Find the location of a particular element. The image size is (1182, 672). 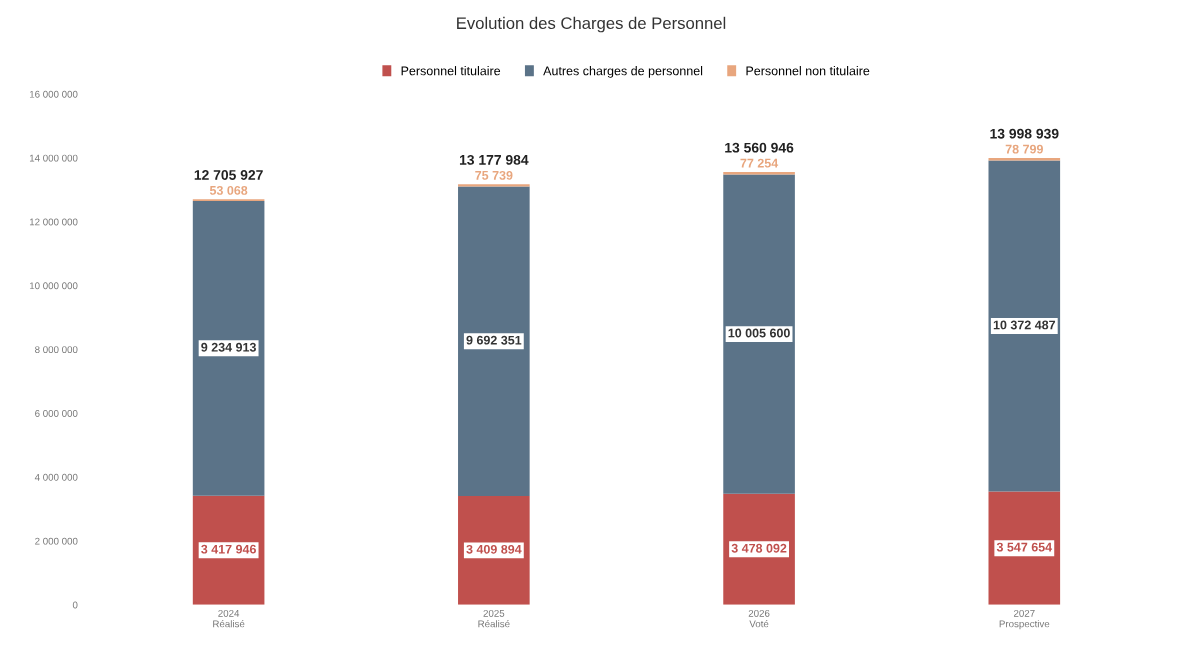

y-tick-label: 12 000 000 is located at coordinates (53, 222).